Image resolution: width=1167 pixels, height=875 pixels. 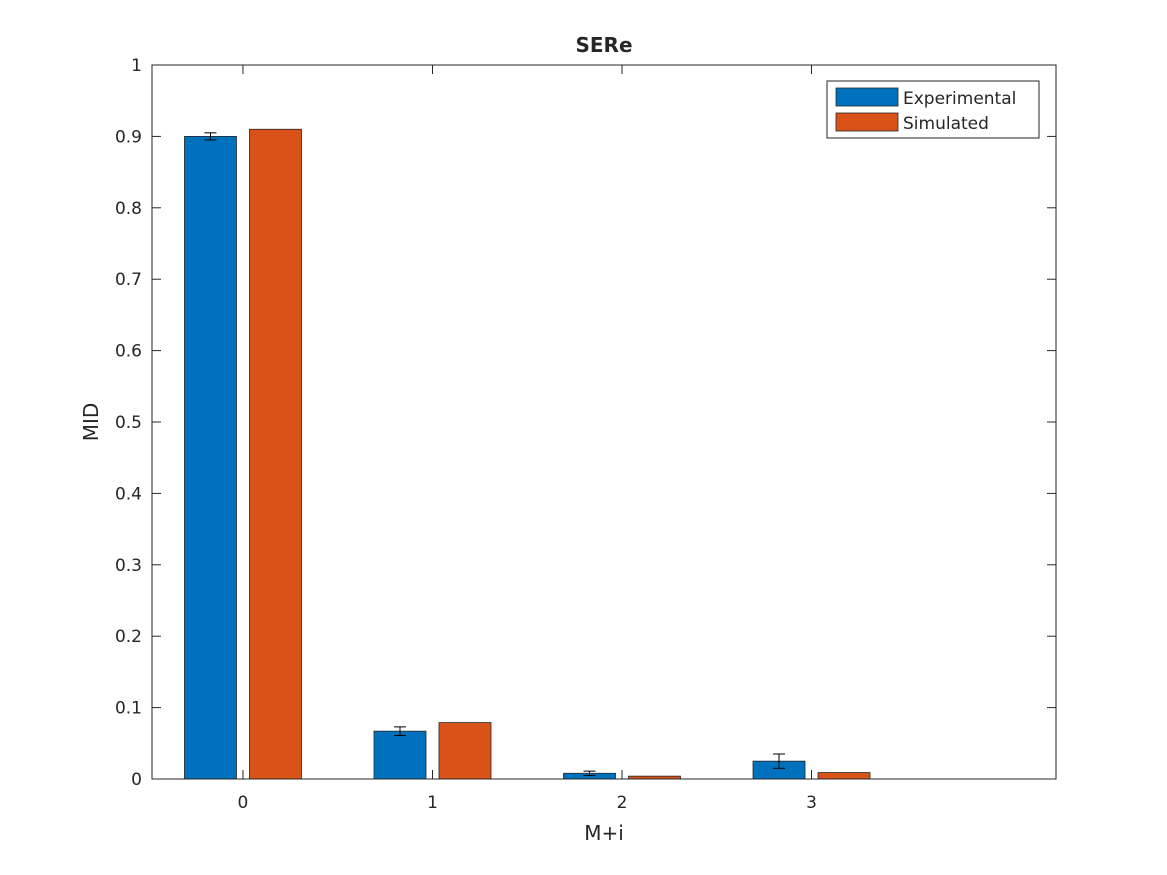 What do you see at coordinates (128, 709) in the screenshot?
I see `y-tick-label: 0.1` at bounding box center [128, 709].